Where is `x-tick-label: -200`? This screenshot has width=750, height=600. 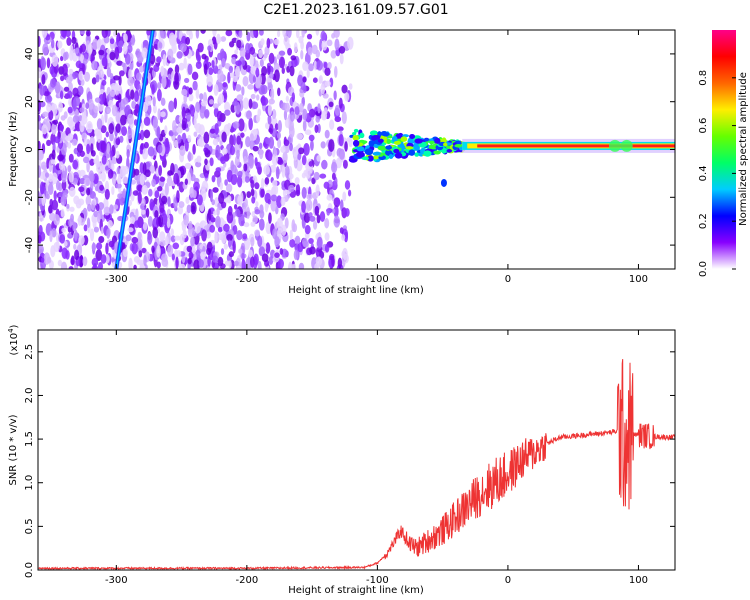
x-tick-label: -200 is located at coordinates (247, 580).